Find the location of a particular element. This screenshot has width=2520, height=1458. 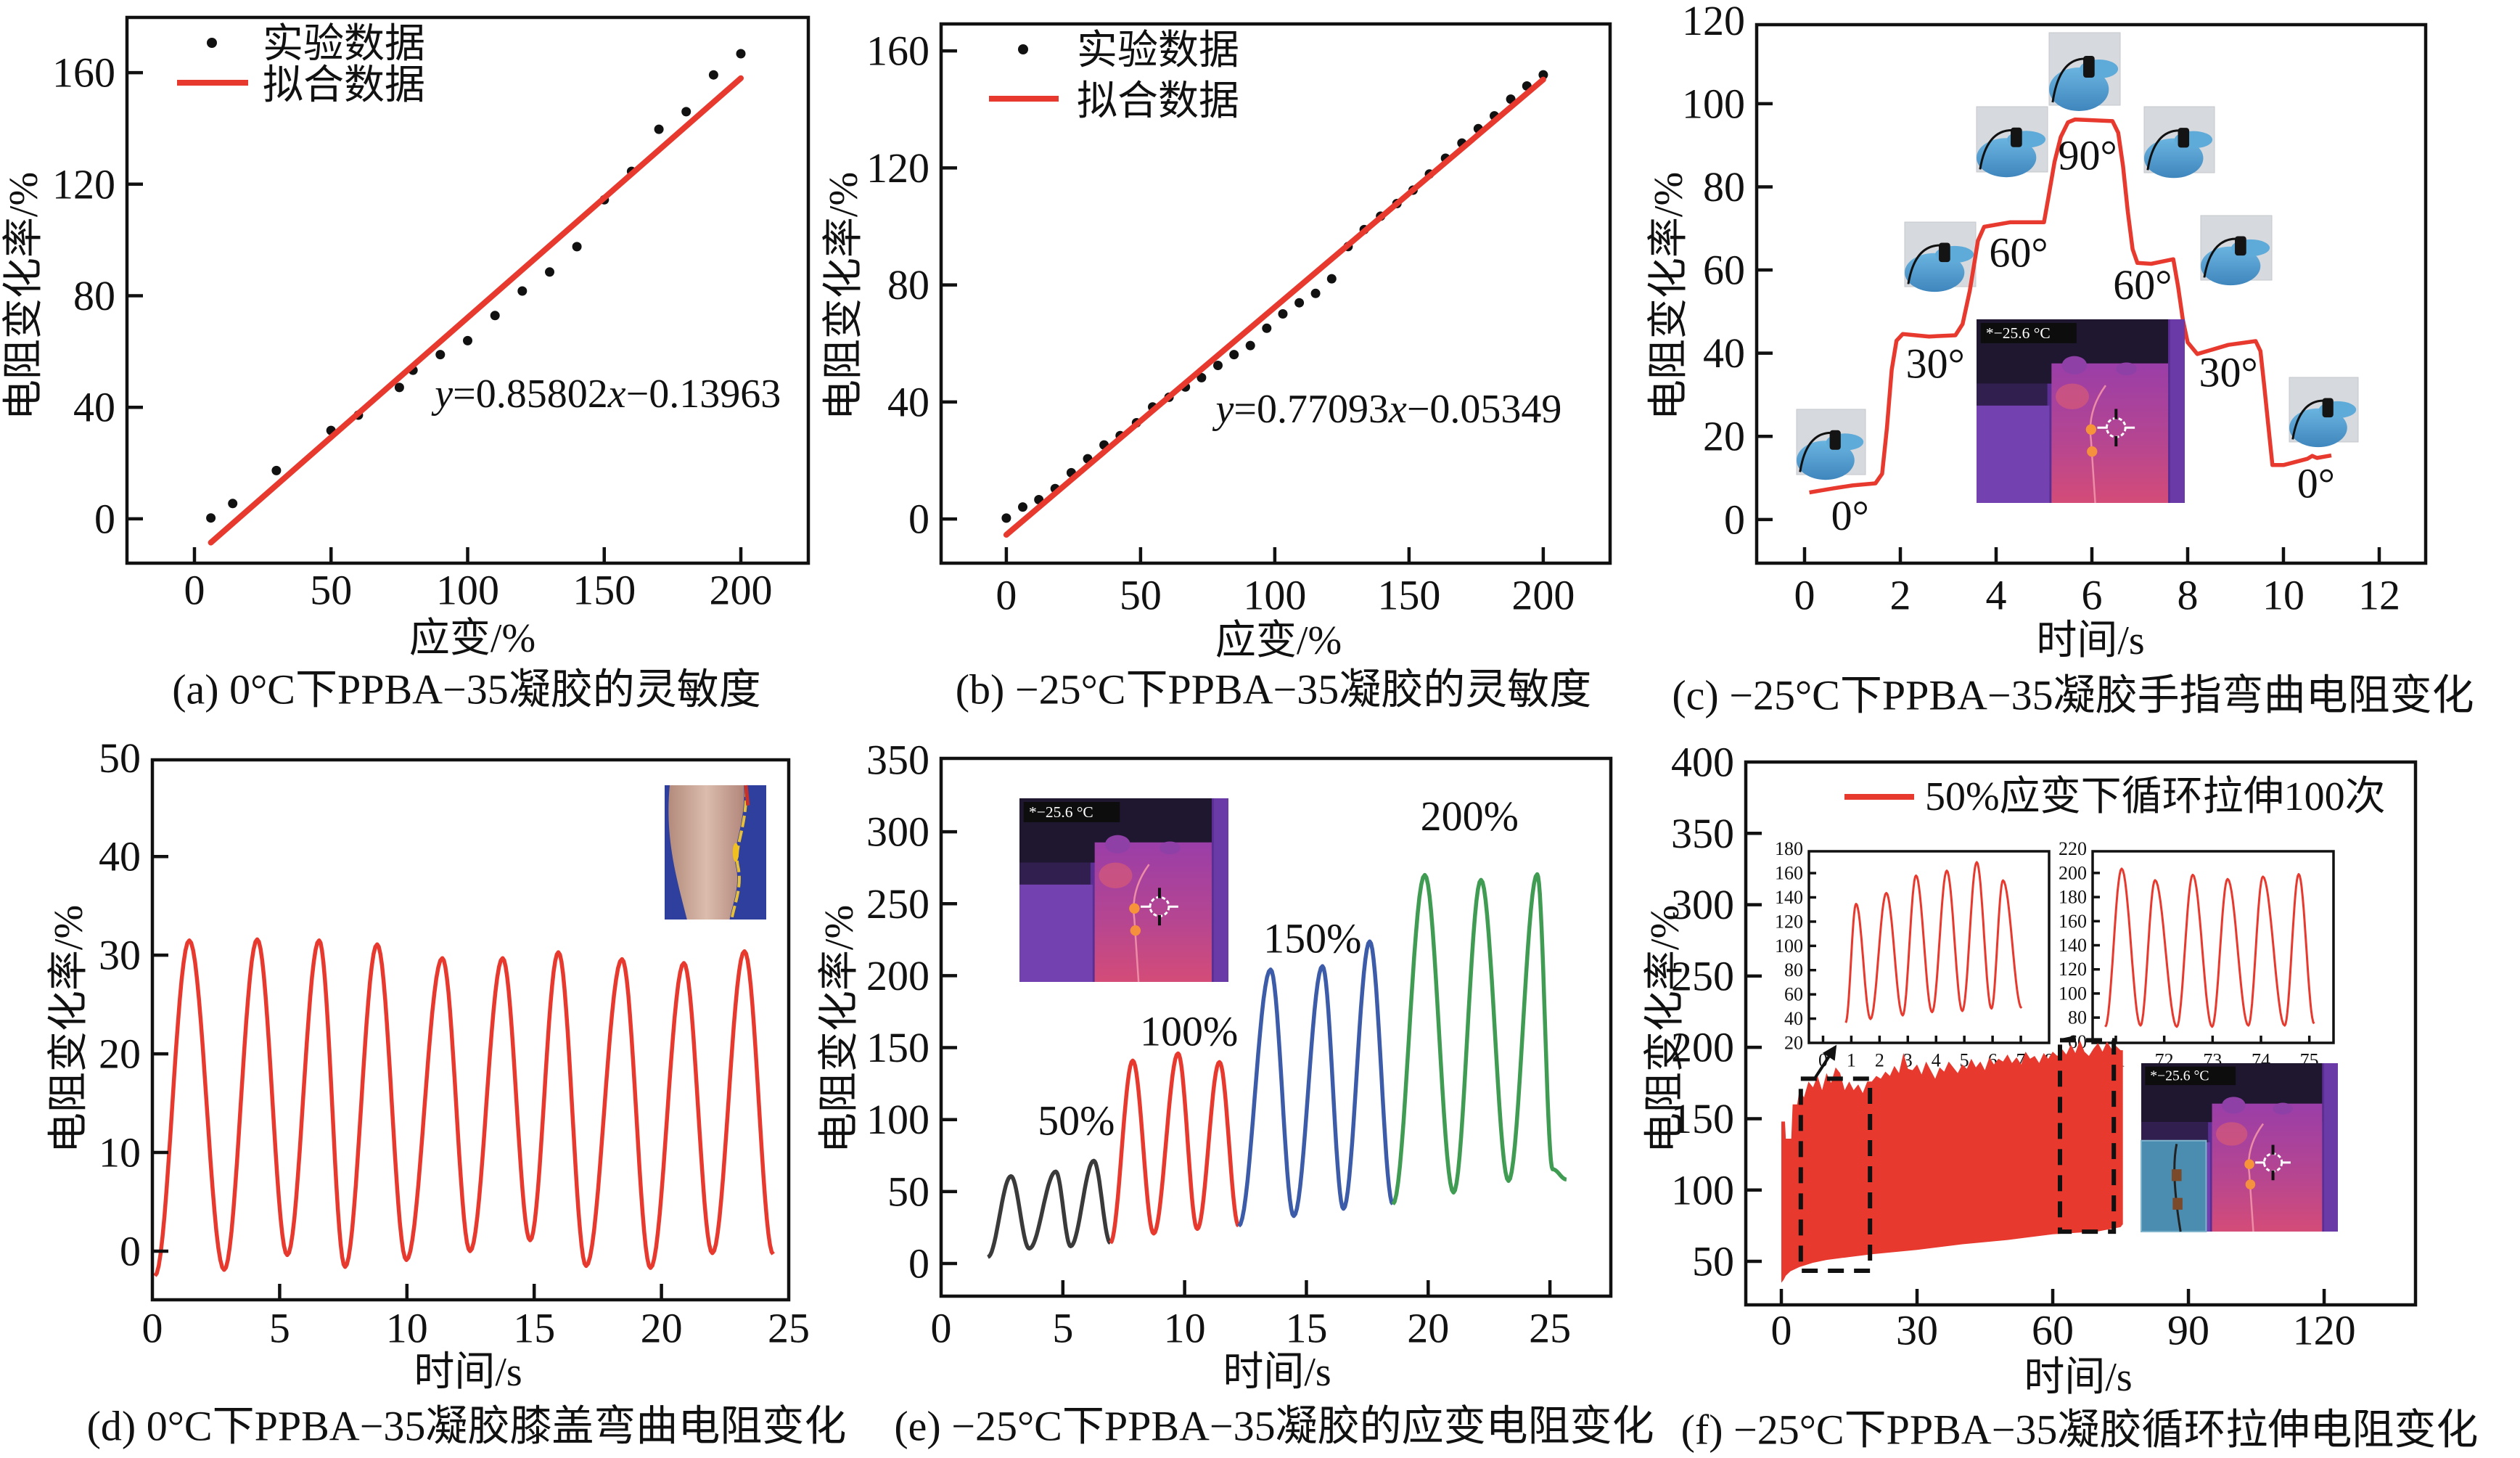

finger-bend-90deg-photo is located at coordinates (2084, 71).